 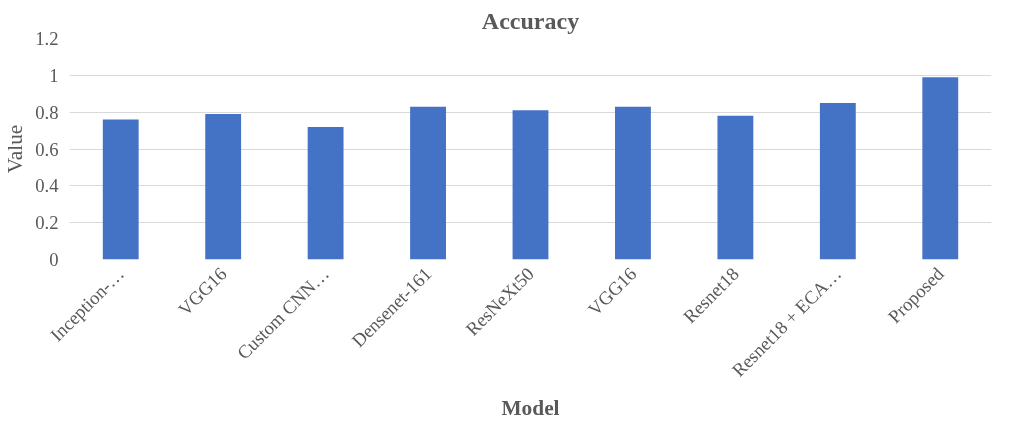 What do you see at coordinates (15, 149) in the screenshot?
I see `y-axis-title: Value` at bounding box center [15, 149].